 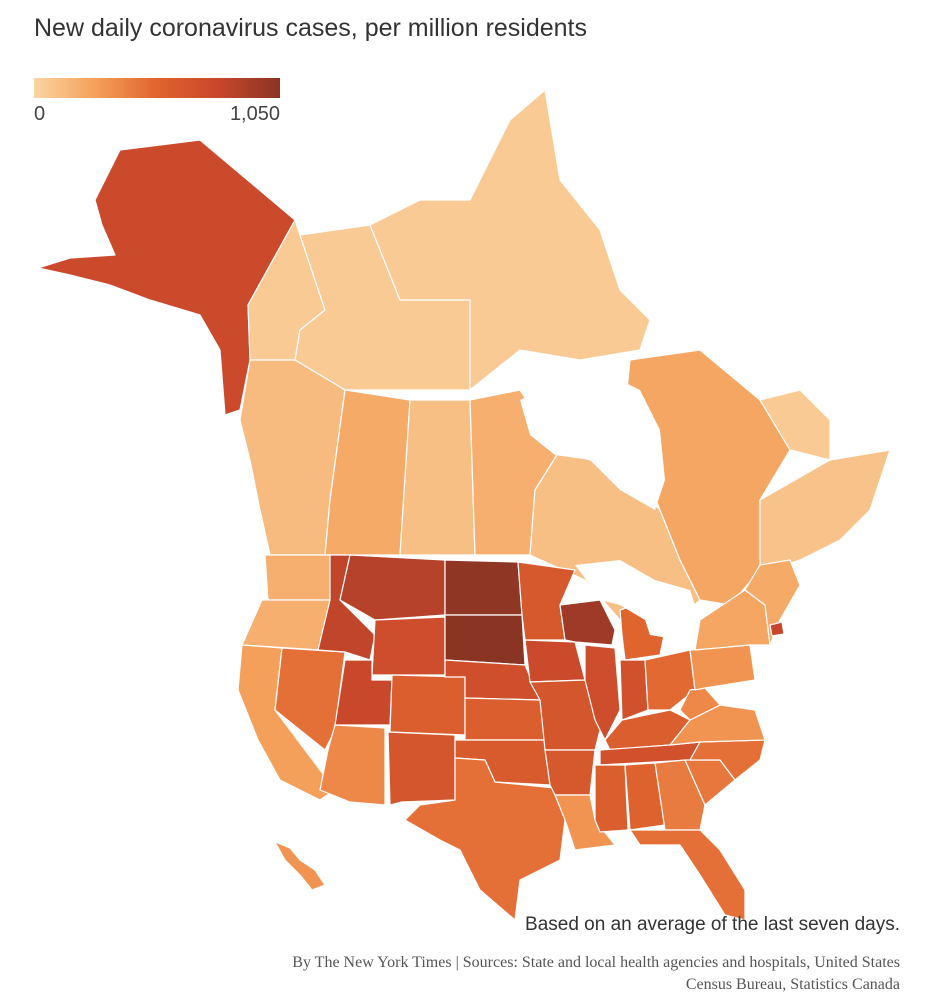 What do you see at coordinates (687, 875) in the screenshot?
I see `region-florida` at bounding box center [687, 875].